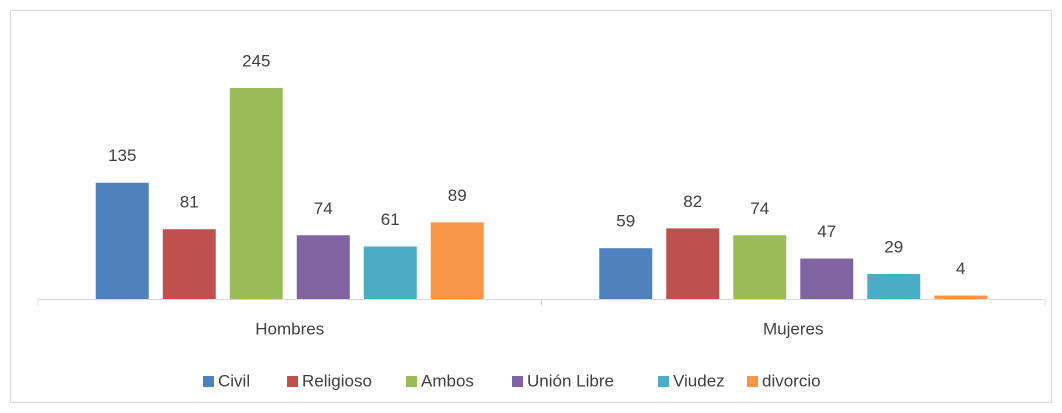 The height and width of the screenshot is (413, 1062). Describe the element at coordinates (791, 380) in the screenshot. I see `legend-label: divorcio` at that location.